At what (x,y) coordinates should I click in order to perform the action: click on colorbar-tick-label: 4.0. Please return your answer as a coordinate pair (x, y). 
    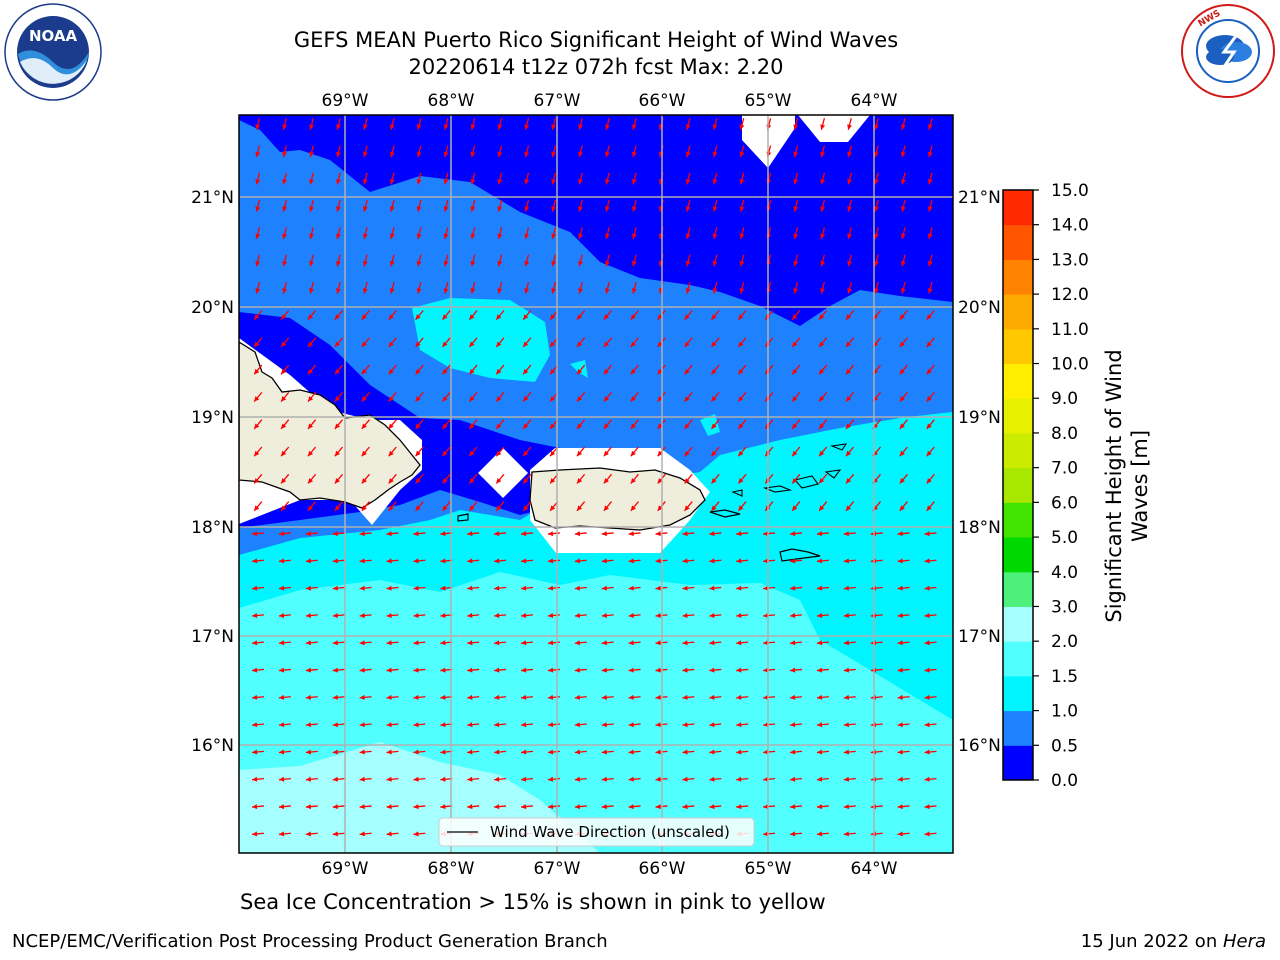
    Looking at the image, I should click on (1064, 573).